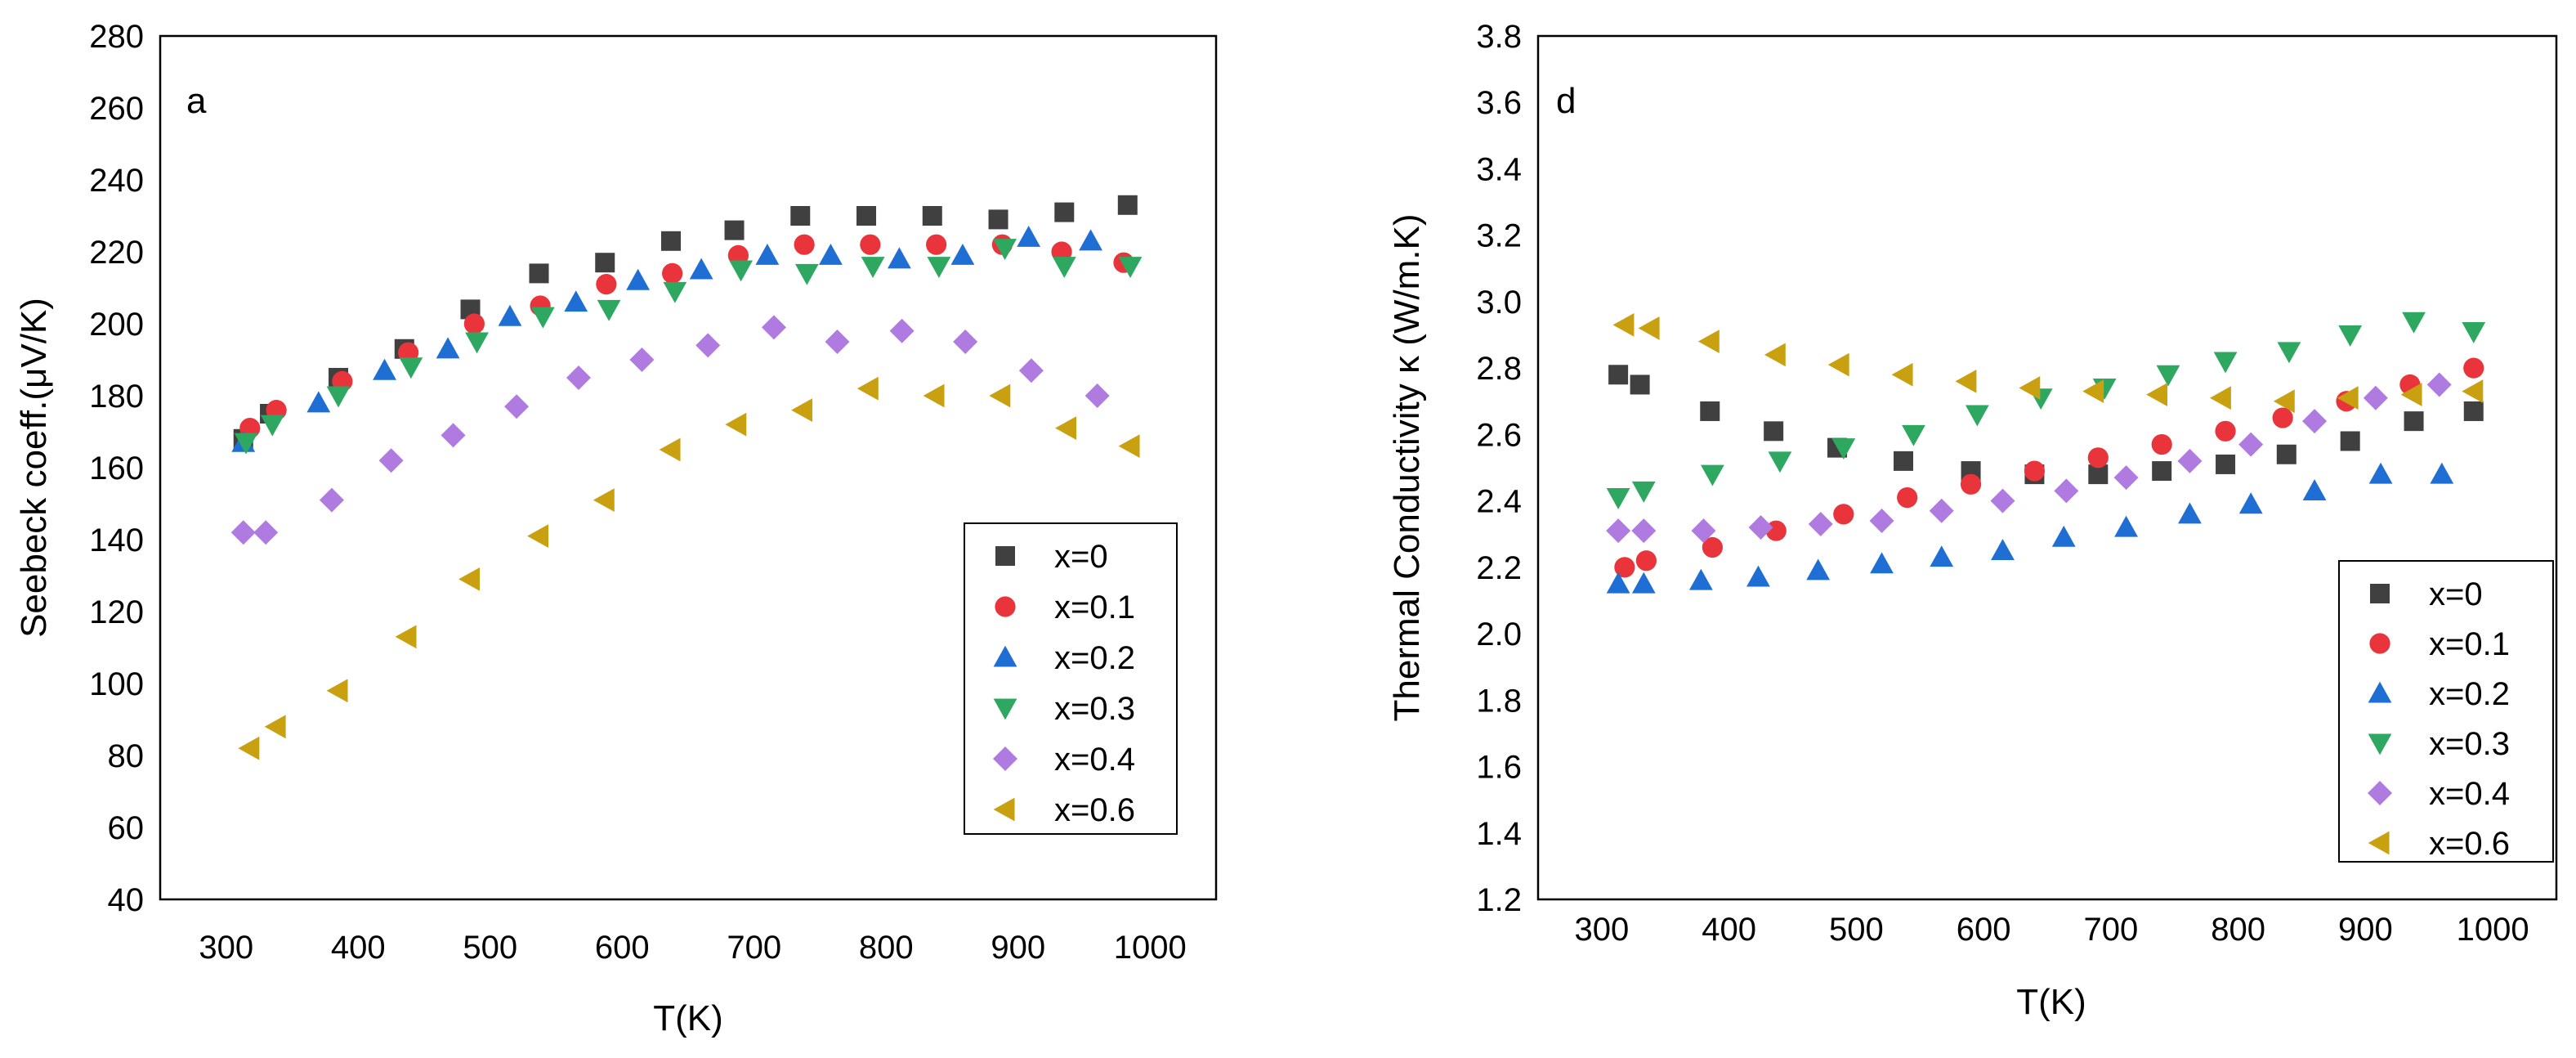 Image resolution: width=2576 pixels, height=1058 pixels. Describe the element at coordinates (1499, 169) in the screenshot. I see `y-tick-label: 3.4` at that location.